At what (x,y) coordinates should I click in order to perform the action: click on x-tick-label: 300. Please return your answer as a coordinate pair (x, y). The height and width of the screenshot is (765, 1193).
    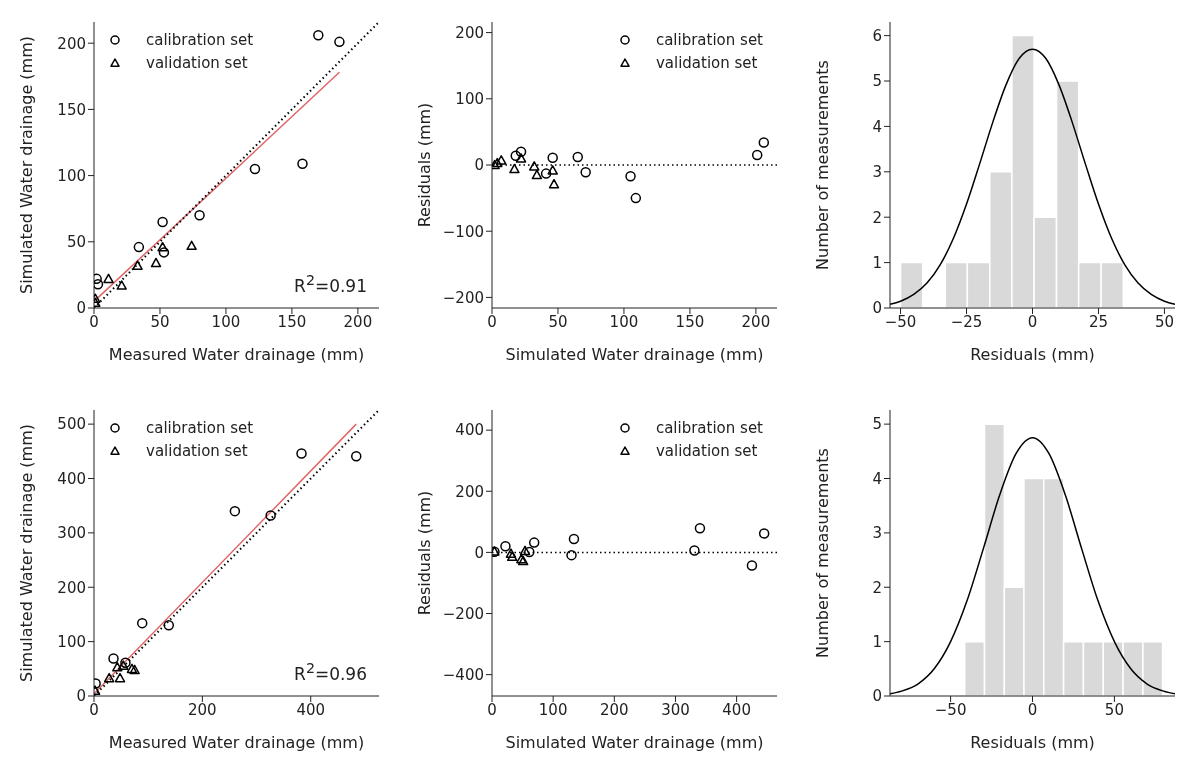
    Looking at the image, I should click on (675, 709).